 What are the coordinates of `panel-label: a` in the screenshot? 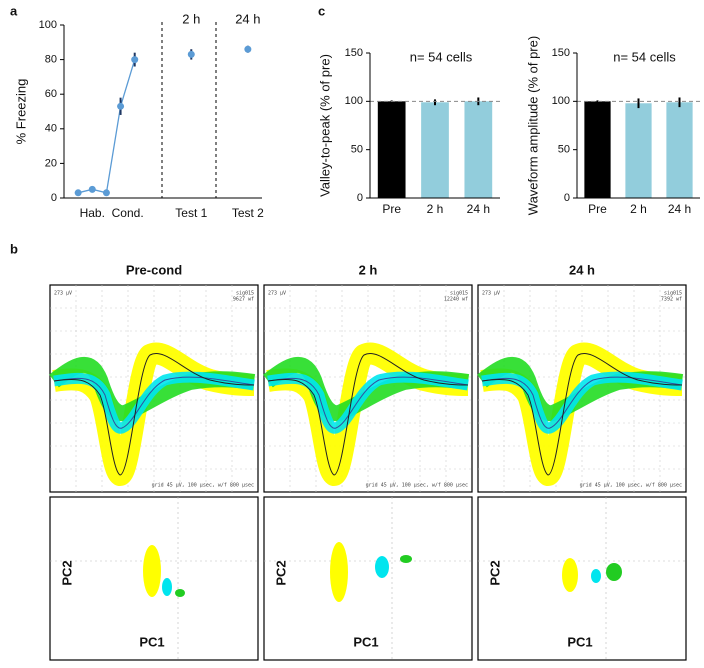 It's located at (14, 10).